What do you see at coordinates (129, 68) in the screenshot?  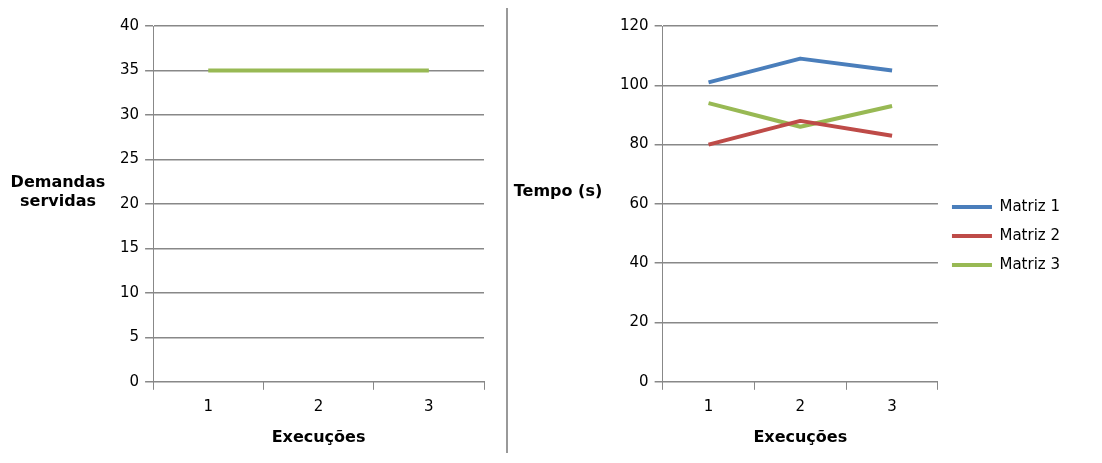 I see `y-tick-label: 35` at bounding box center [129, 68].